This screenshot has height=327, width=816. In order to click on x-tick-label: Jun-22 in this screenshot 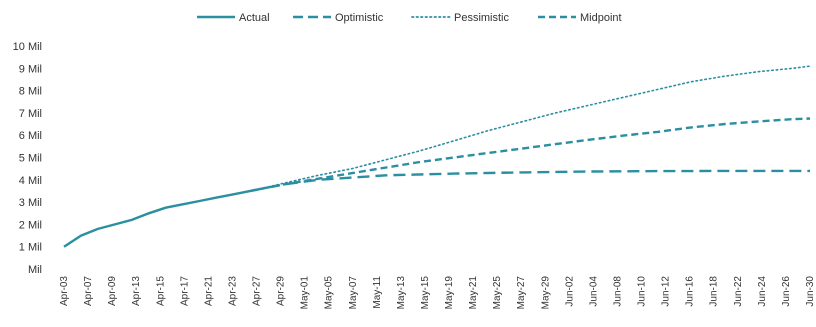, I will do `click(738, 291)`.